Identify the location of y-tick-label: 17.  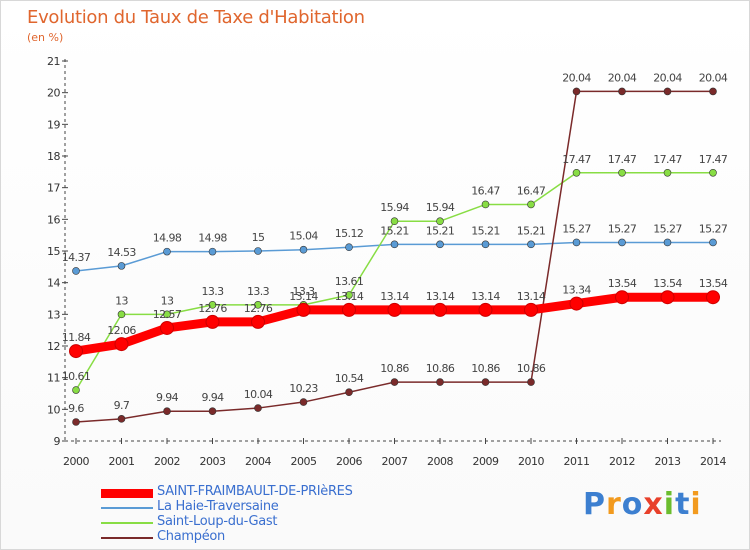
(53, 188).